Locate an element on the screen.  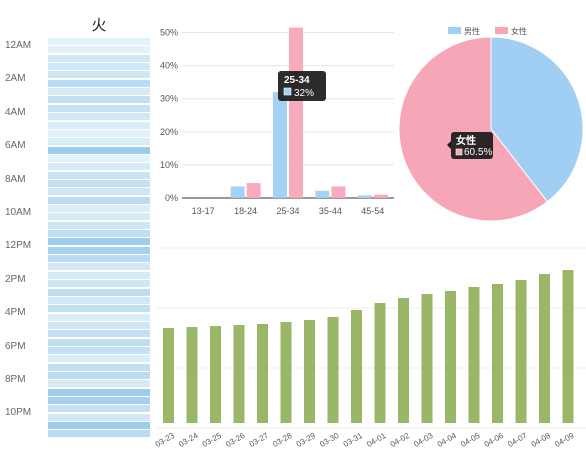
x-tick-label: 04-03 is located at coordinates (423, 440).